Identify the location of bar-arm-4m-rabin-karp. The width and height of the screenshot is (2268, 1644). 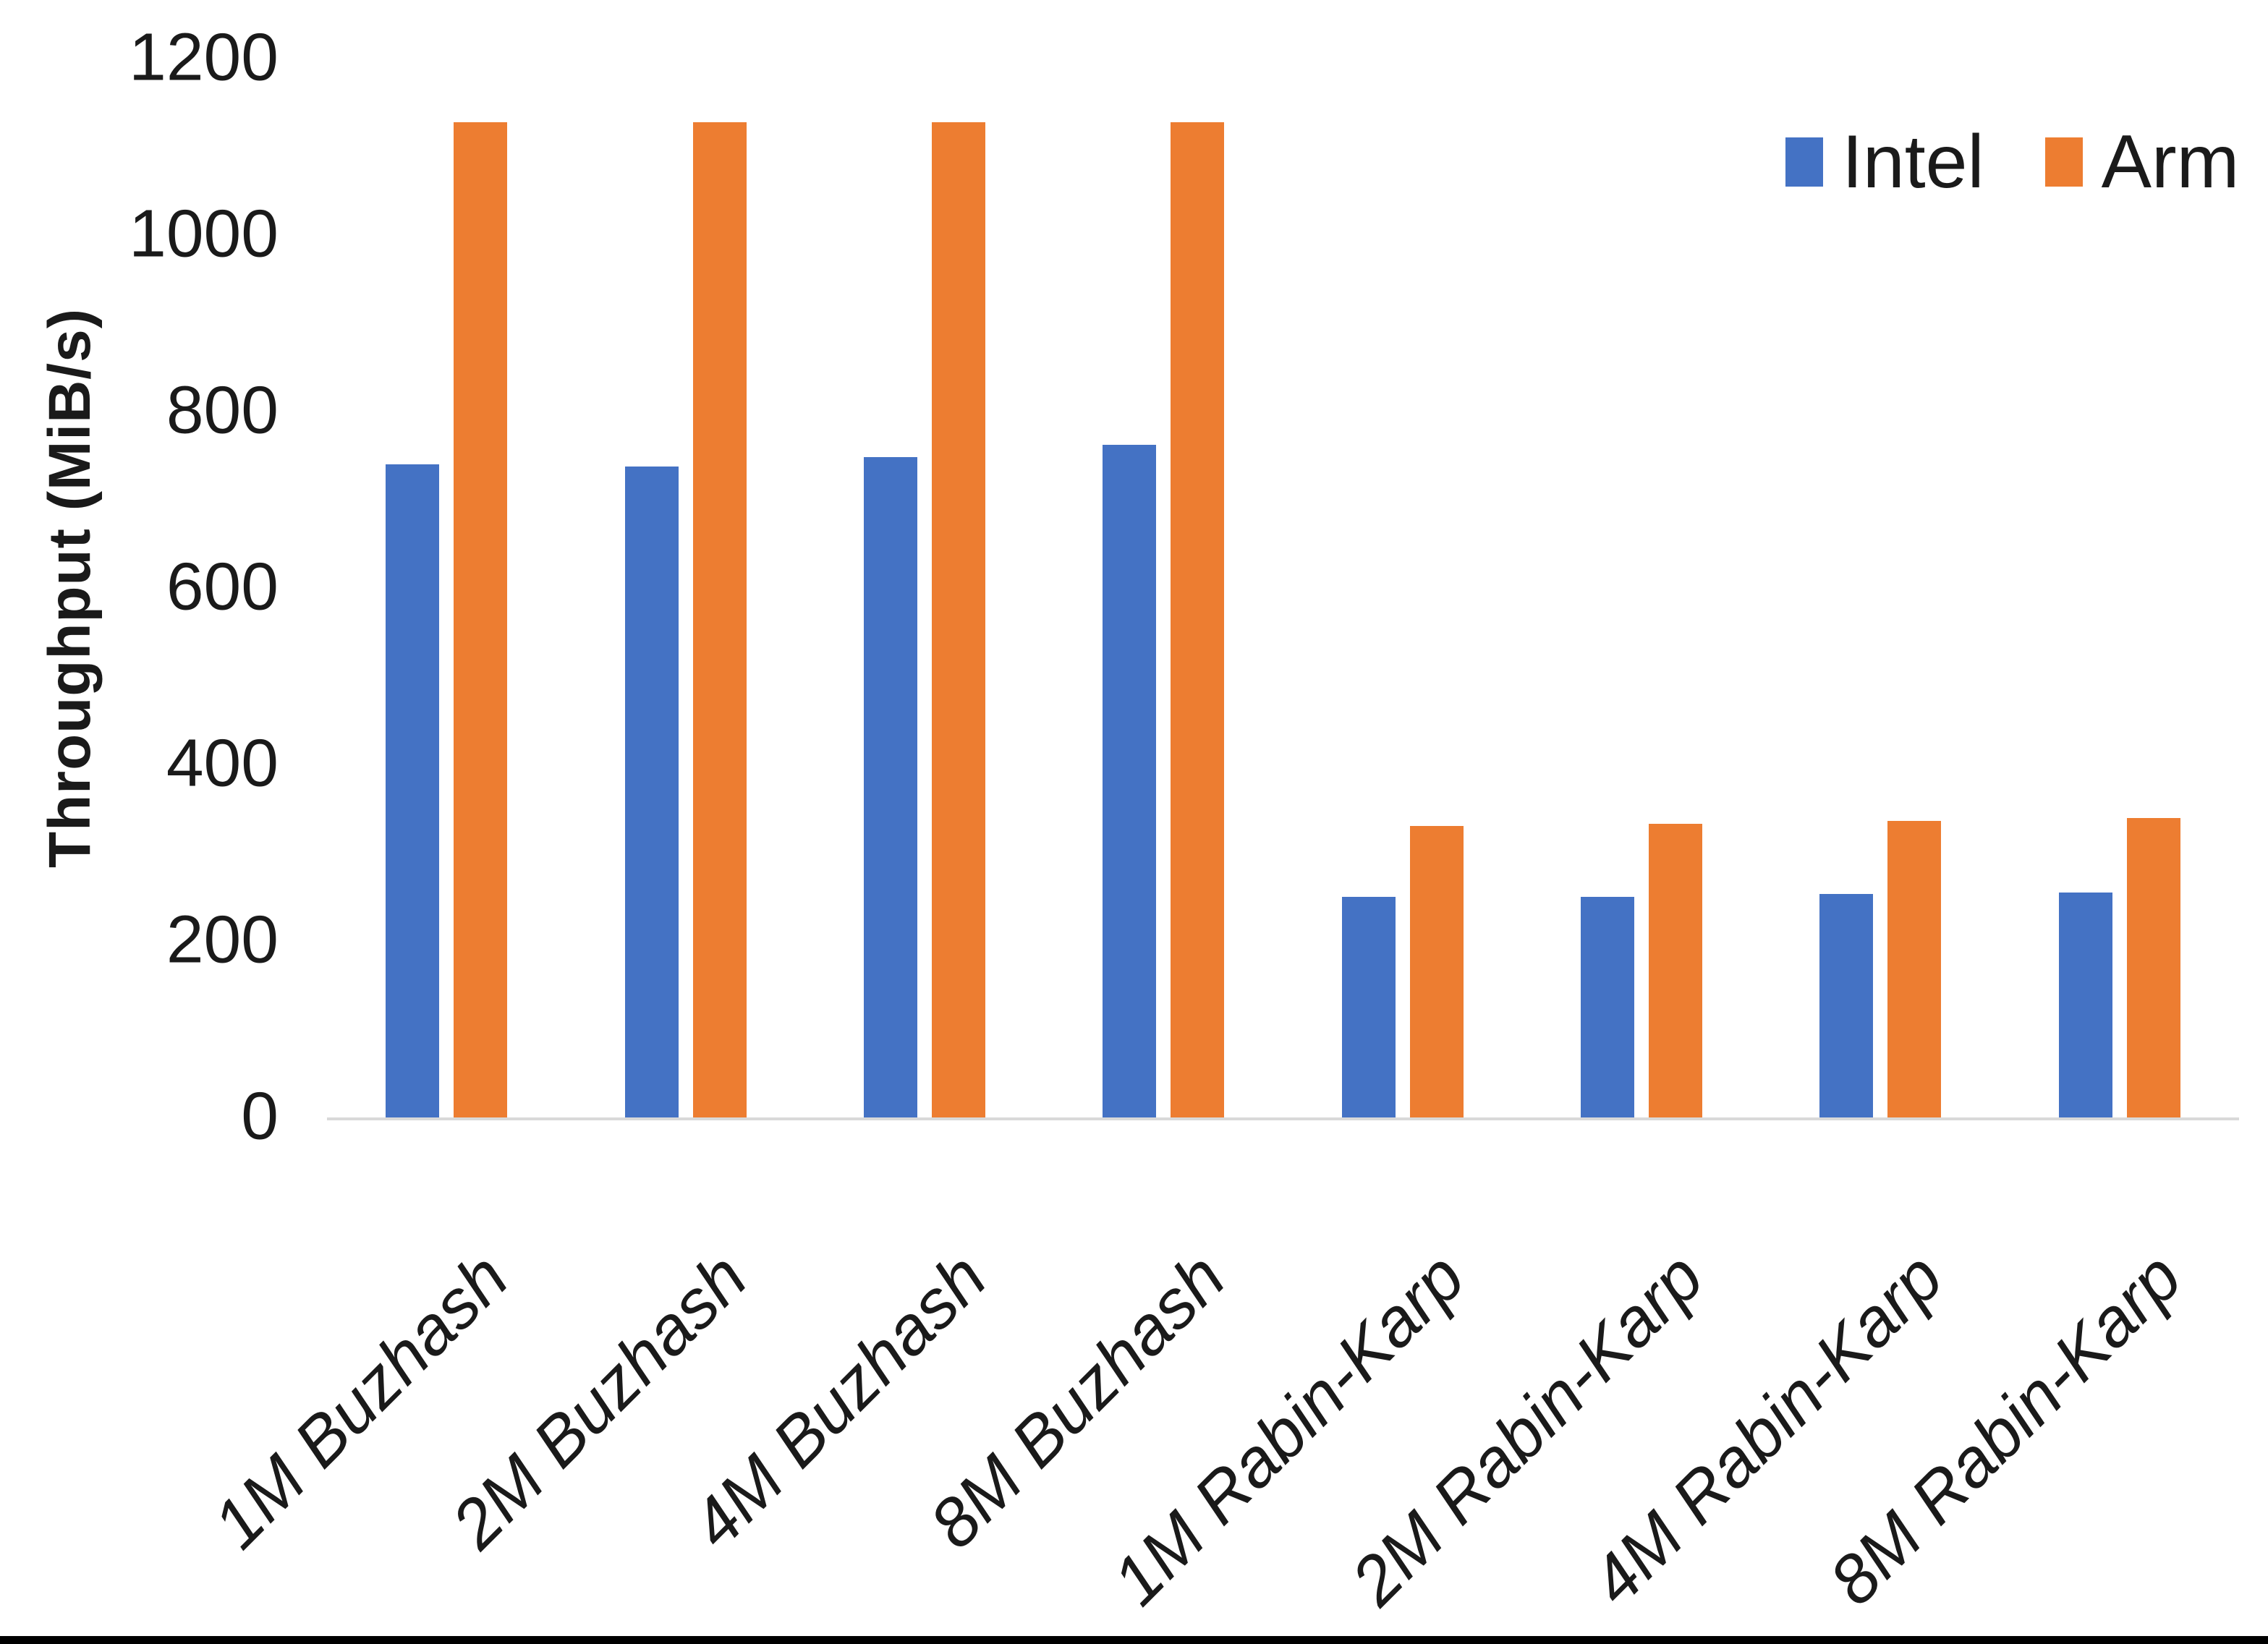
(1914, 969).